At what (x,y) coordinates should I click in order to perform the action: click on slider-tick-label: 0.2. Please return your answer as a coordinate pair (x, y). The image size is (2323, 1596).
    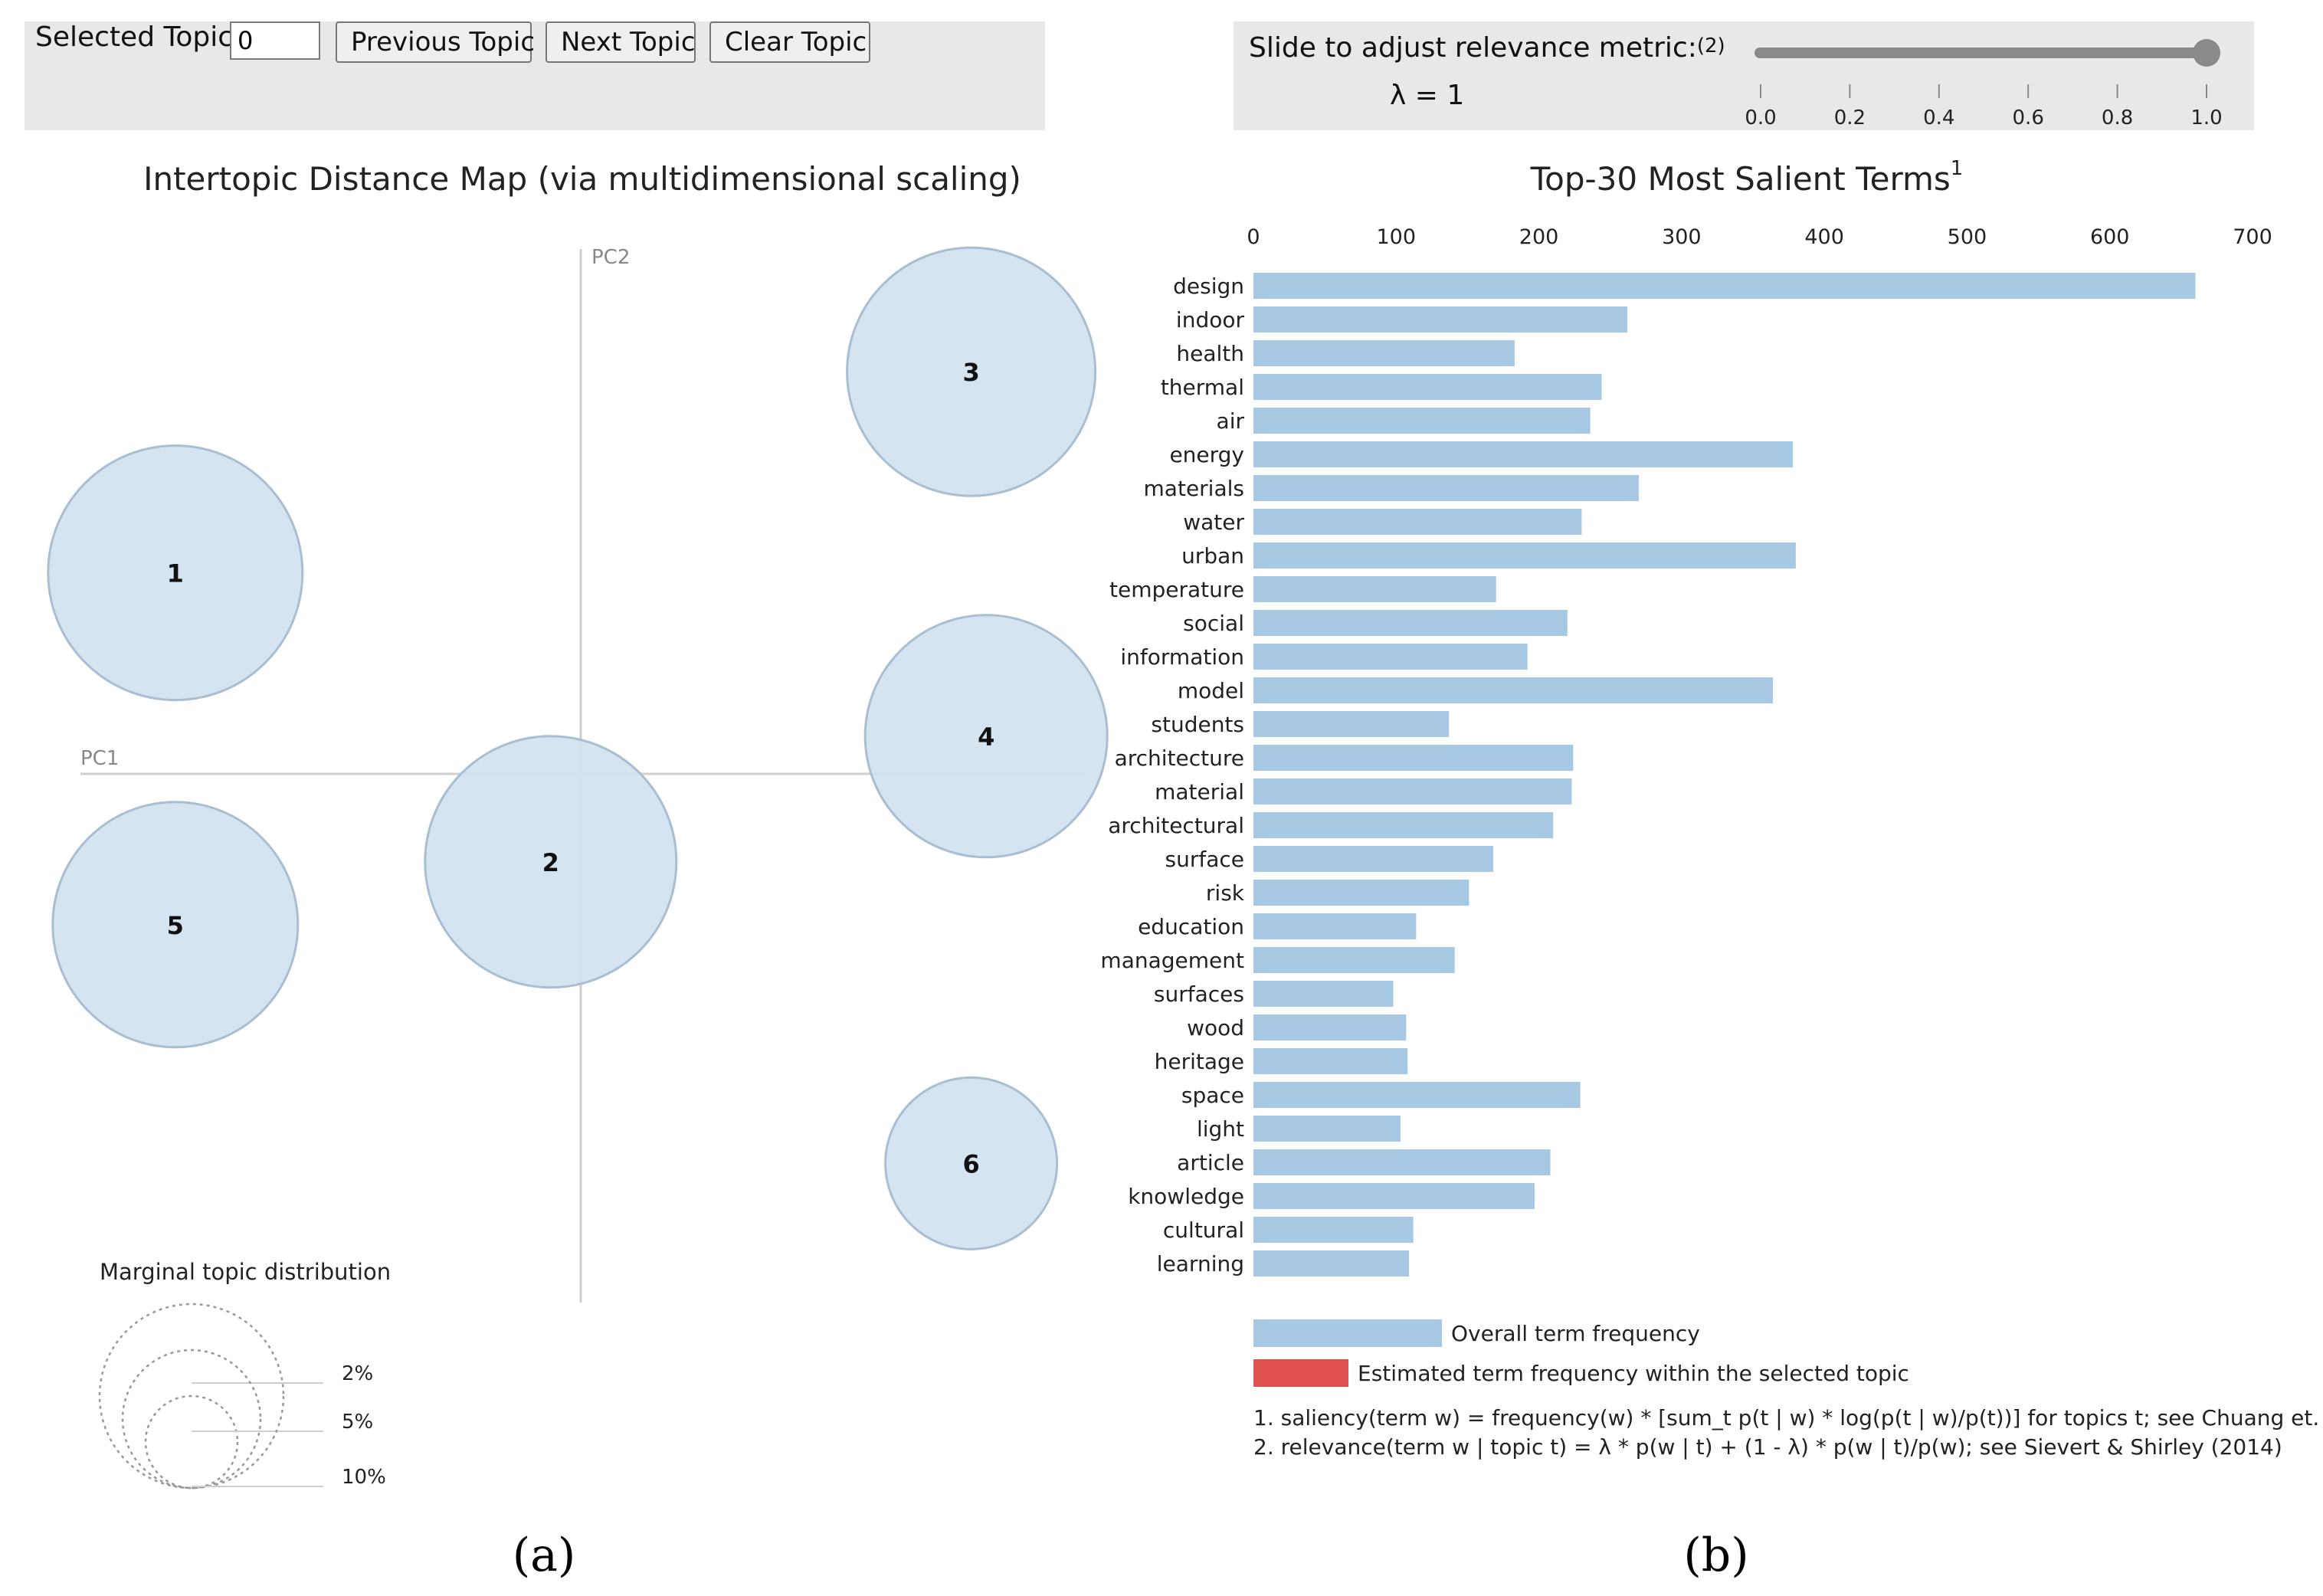
    Looking at the image, I should click on (1850, 118).